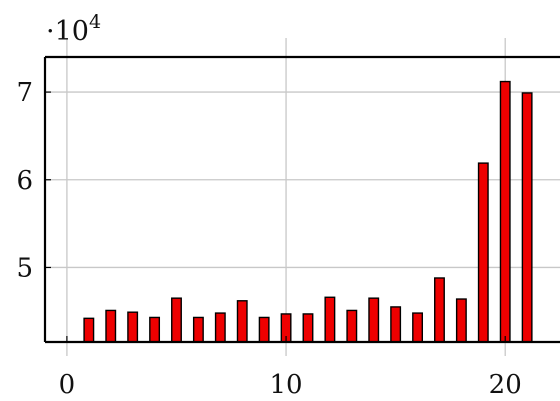 The height and width of the screenshot is (401, 560). Describe the element at coordinates (24, 181) in the screenshot. I see `y-tick-label: 6` at that location.